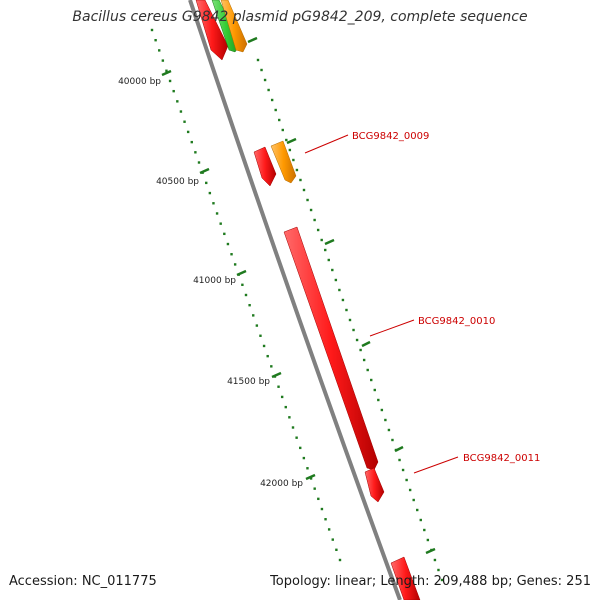 The height and width of the screenshot is (600, 600). Describe the element at coordinates (501, 458) in the screenshot. I see `gene-label-bcg9842-0011: BCG9842_0011` at that location.